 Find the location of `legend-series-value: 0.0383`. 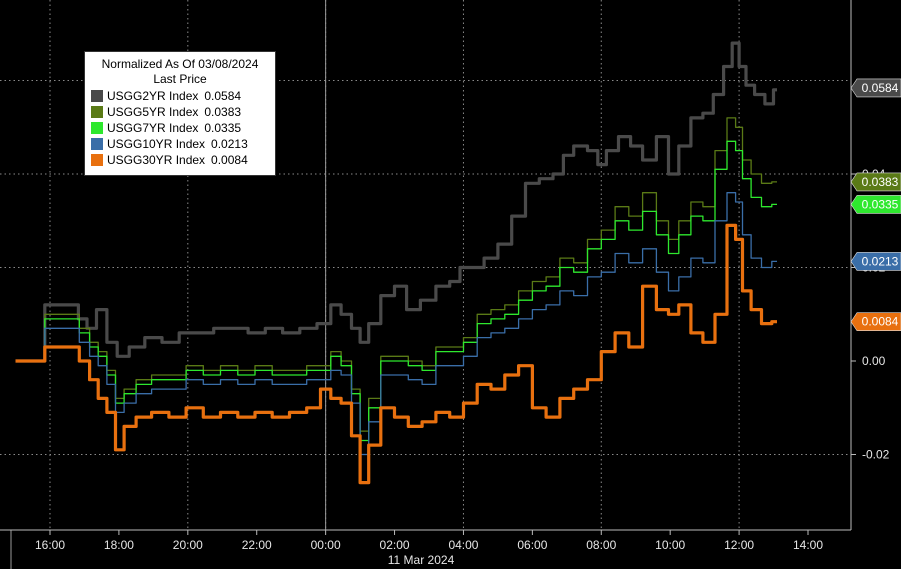

legend-series-value: 0.0383 is located at coordinates (222, 112).